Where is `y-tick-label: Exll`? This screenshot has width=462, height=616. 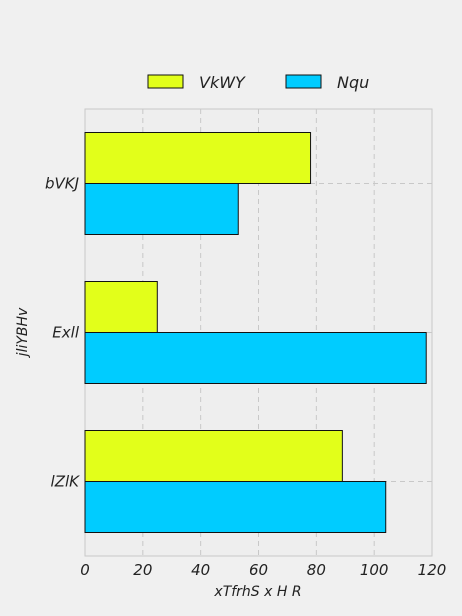 y-tick-label: Exll is located at coordinates (66, 333).